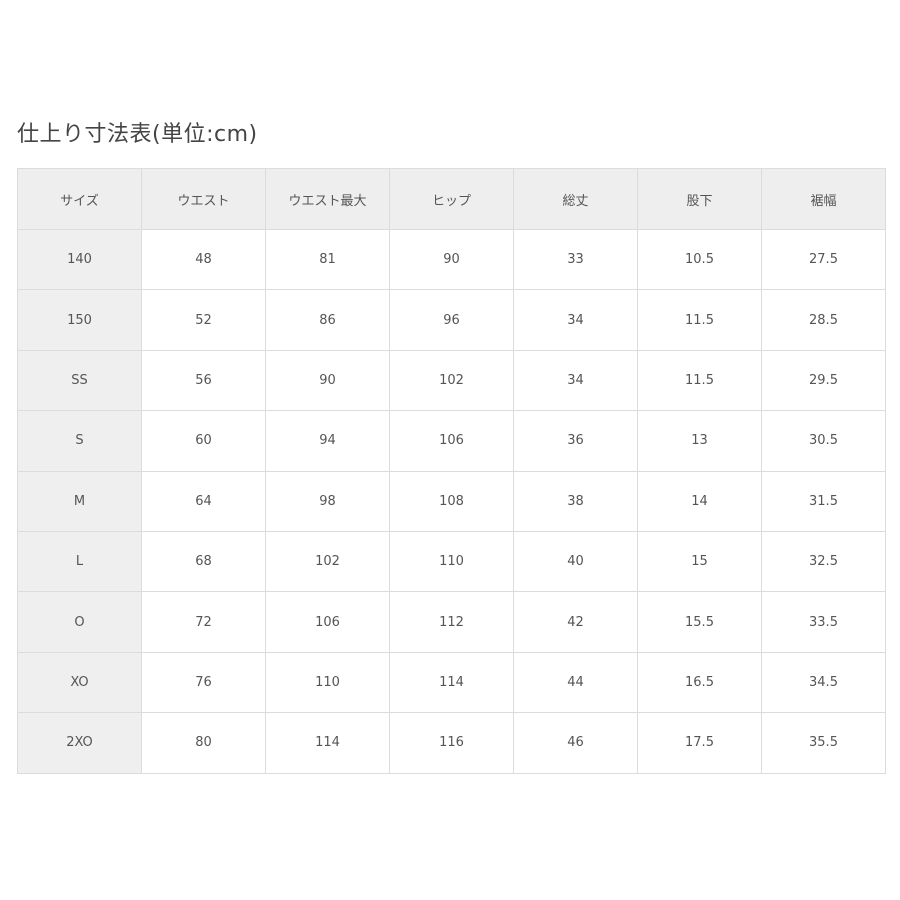  Describe the element at coordinates (203, 622) in the screenshot. I see `table-cell: 72` at that location.